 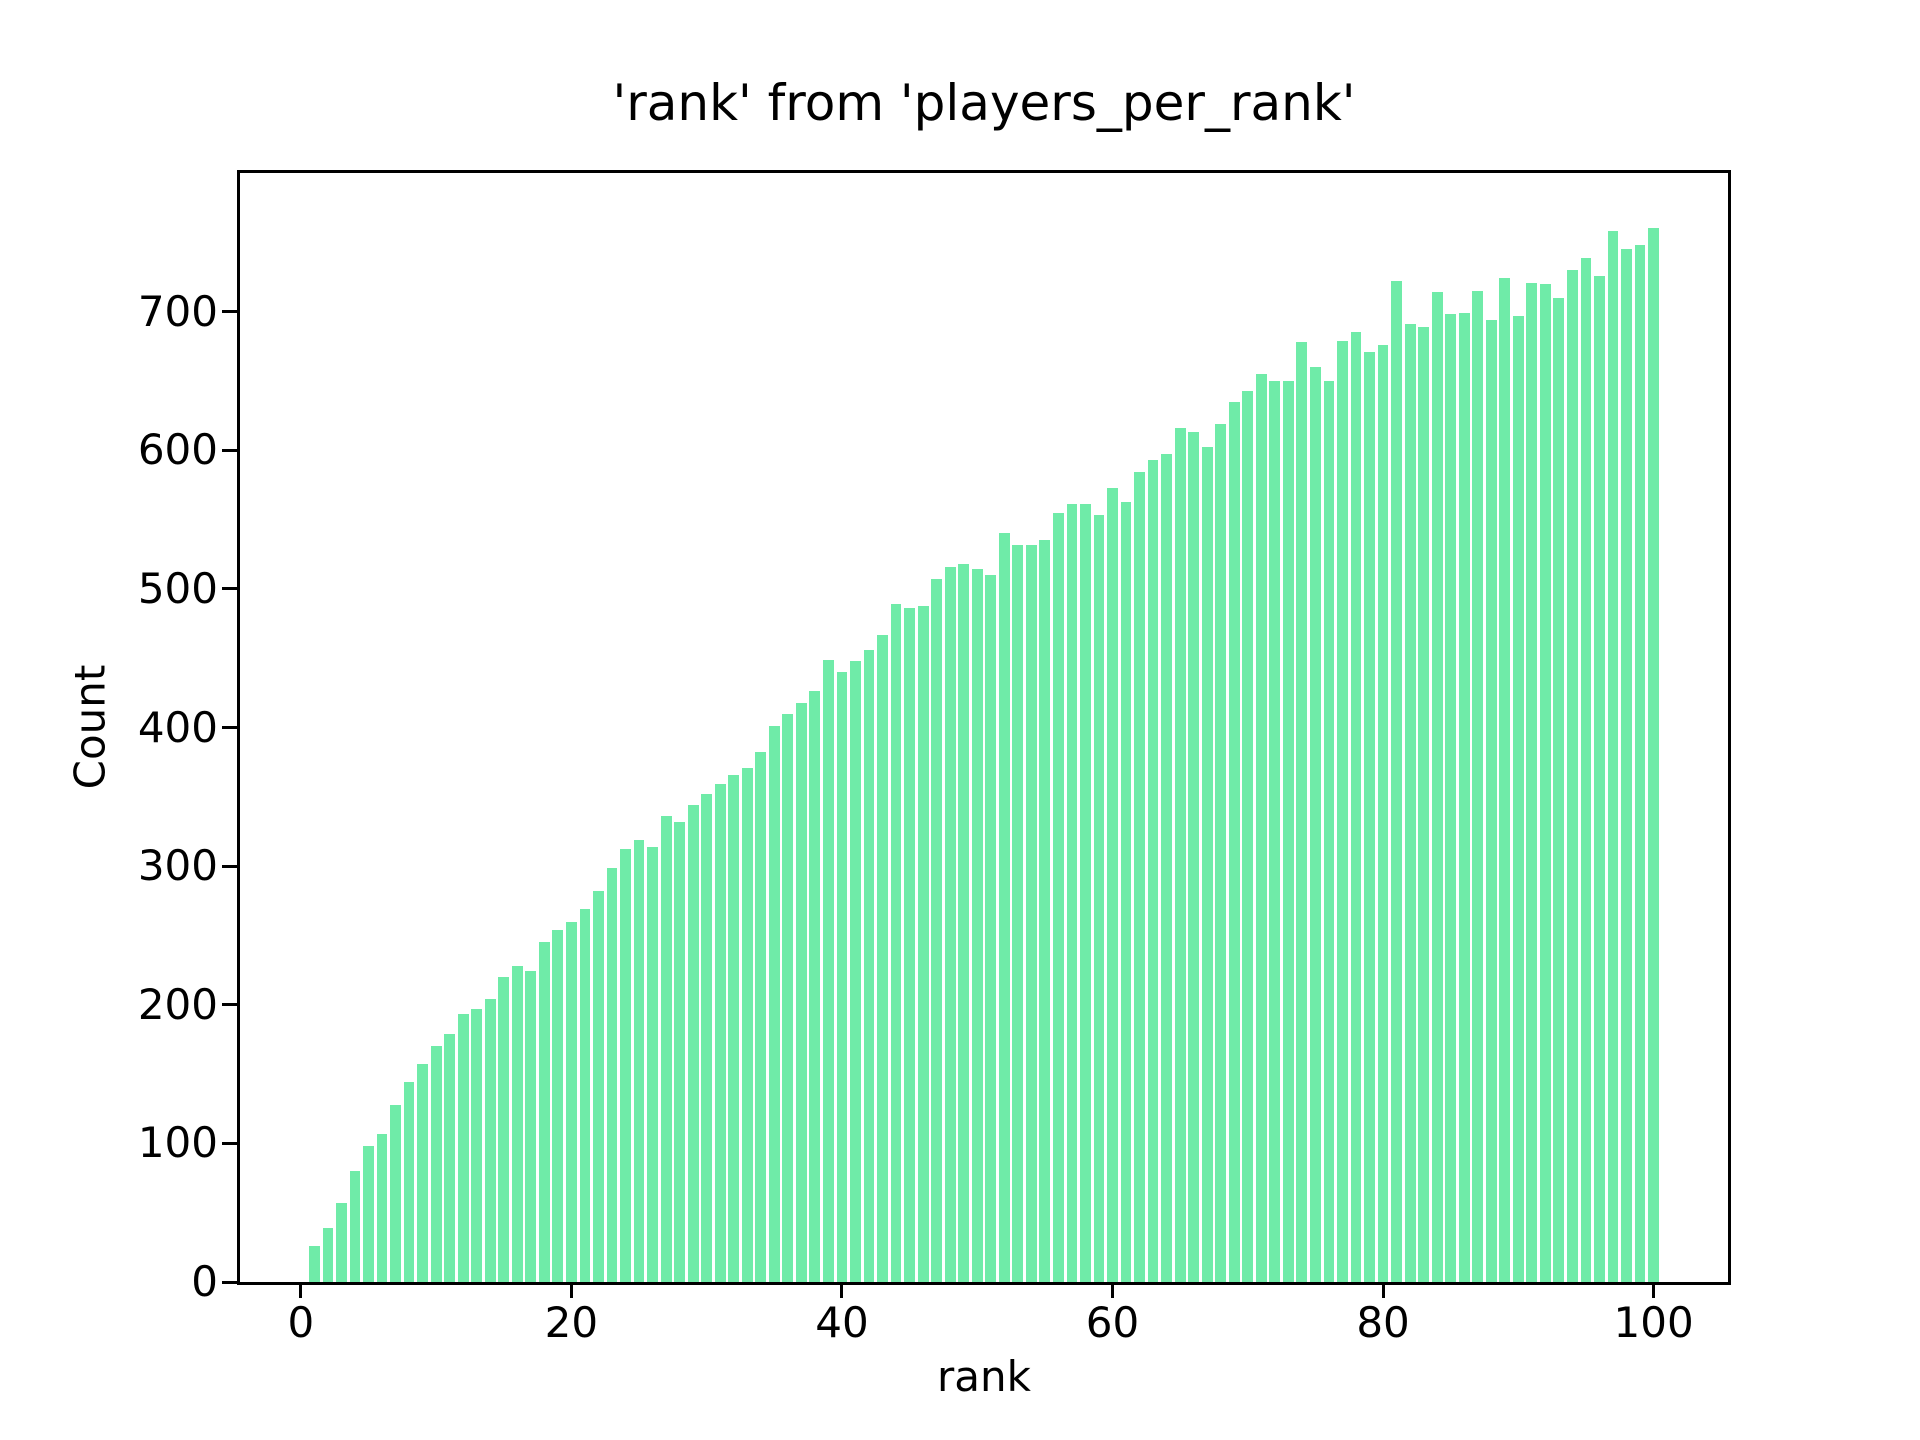 I want to click on x-tick-label-20: 20, so click(x=571, y=1322).